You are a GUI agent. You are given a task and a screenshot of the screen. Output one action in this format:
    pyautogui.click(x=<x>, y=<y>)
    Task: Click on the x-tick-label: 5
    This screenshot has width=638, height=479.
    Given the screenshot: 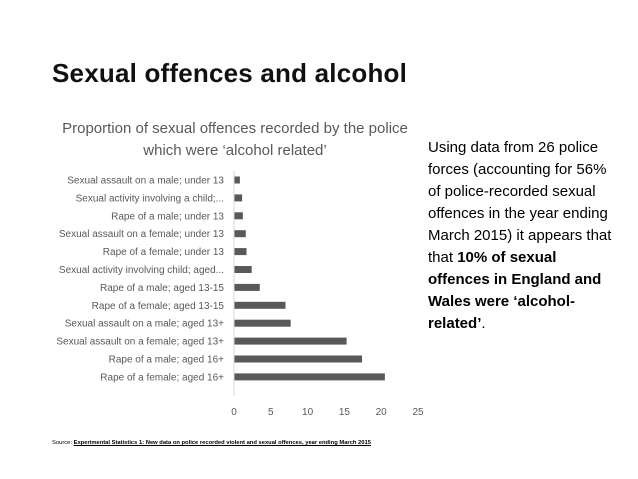 What is the action you would take?
    pyautogui.click(x=271, y=412)
    